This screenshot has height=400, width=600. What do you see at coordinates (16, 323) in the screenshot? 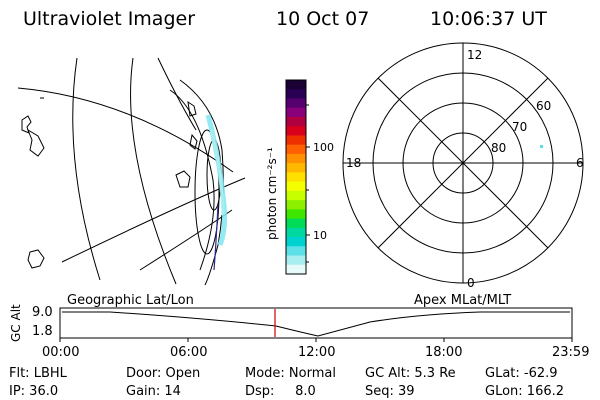
I see `timeline-axis-title: GC Alt` at bounding box center [16, 323].